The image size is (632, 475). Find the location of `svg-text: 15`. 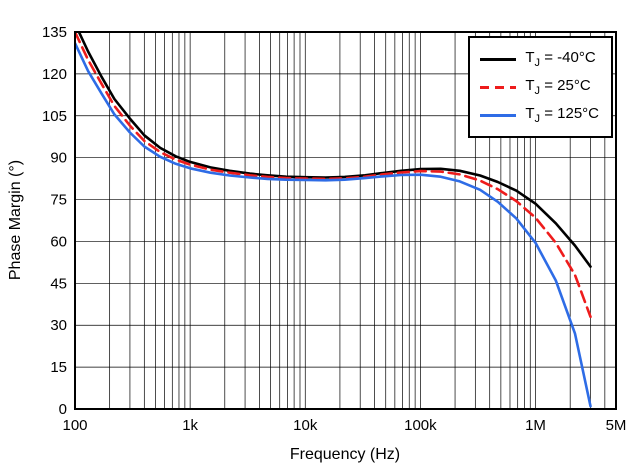

svg-text: 15 is located at coordinates (58, 367).